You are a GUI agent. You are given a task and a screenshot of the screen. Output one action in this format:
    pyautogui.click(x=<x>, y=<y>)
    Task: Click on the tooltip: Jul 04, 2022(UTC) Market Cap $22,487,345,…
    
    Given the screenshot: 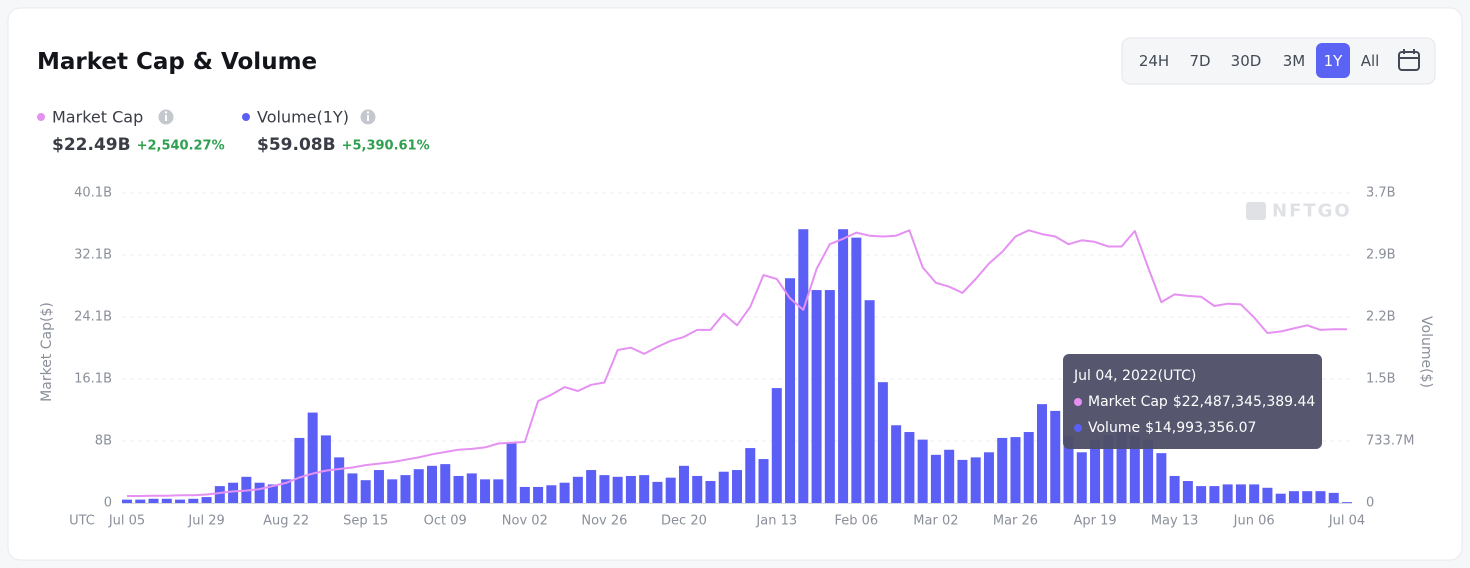 What is the action you would take?
    pyautogui.click(x=1192, y=401)
    